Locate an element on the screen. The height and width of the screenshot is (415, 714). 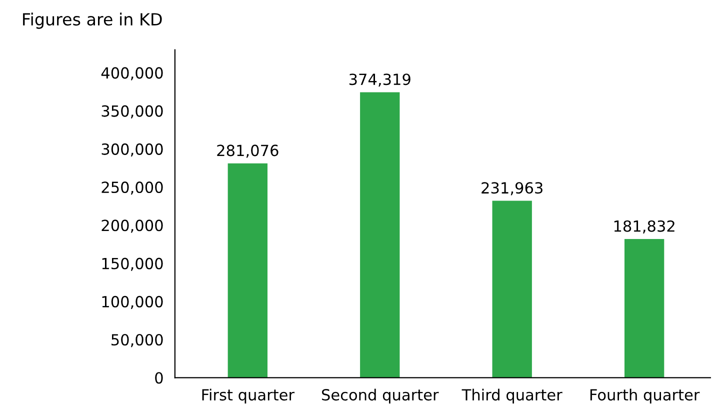
data-label: 231,963 is located at coordinates (512, 189).